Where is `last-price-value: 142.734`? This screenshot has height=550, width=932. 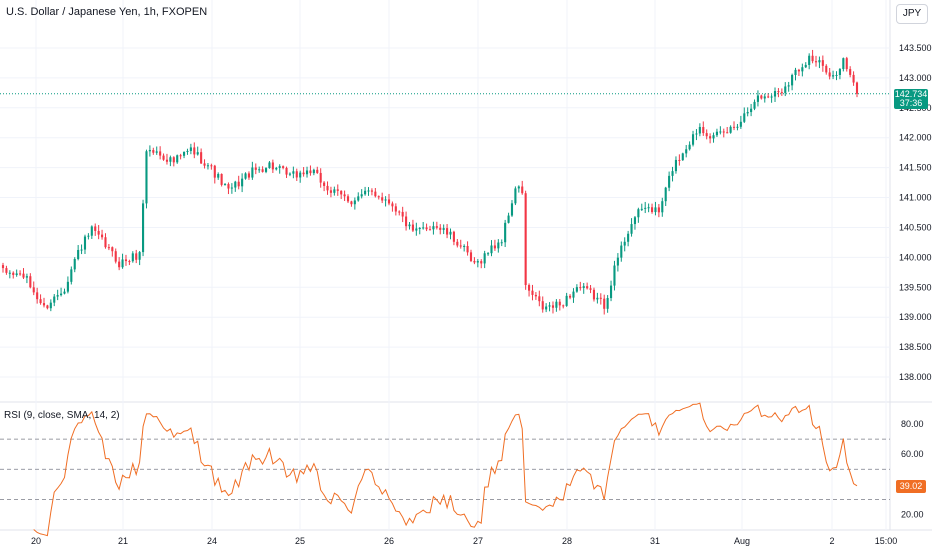 last-price-value: 142.734 is located at coordinates (911, 93).